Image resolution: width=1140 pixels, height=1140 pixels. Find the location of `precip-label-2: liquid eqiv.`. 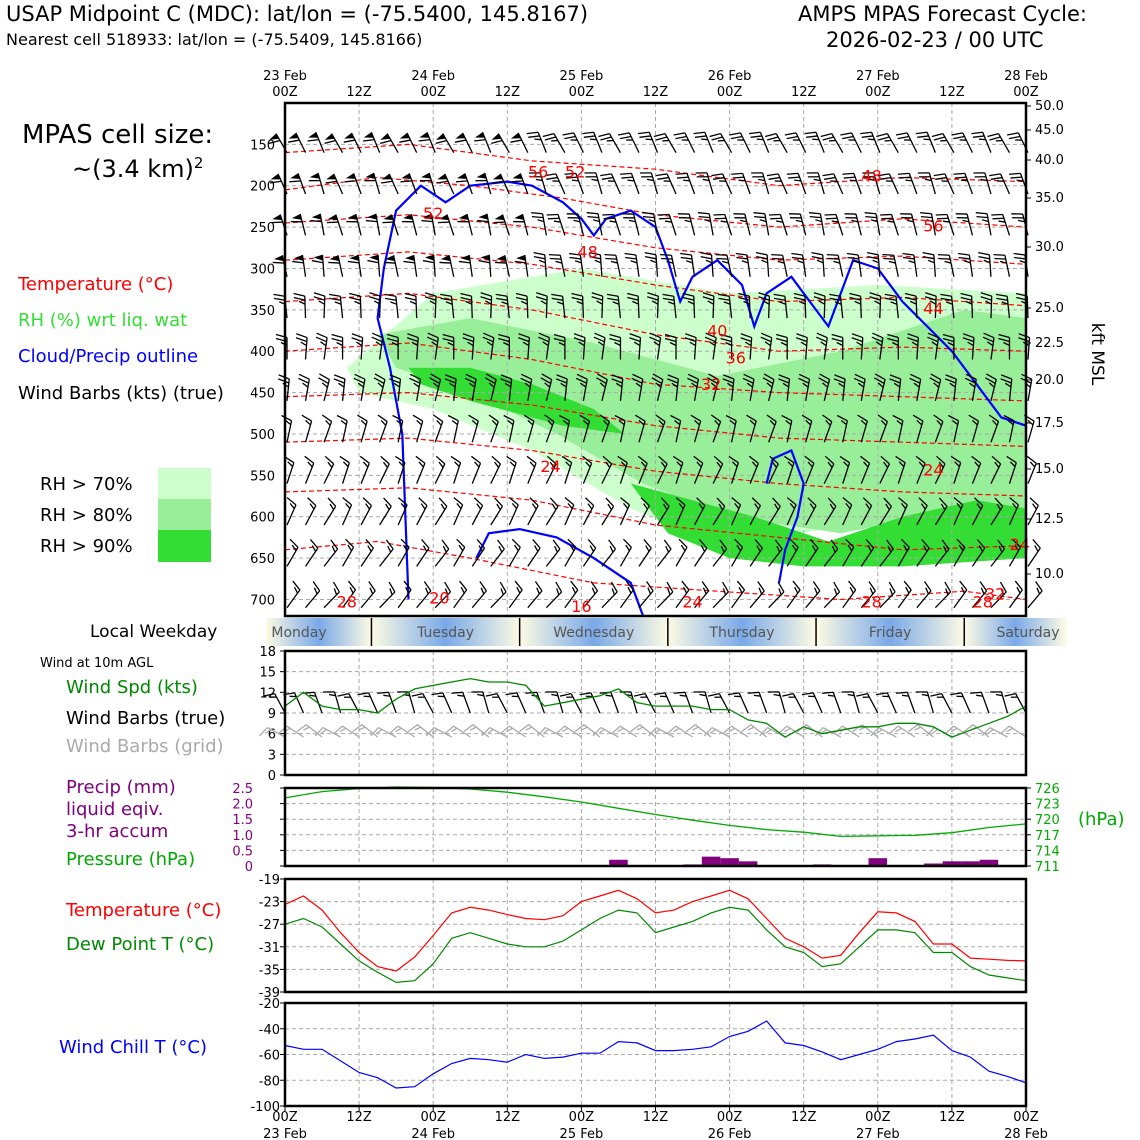

precip-label-2: liquid eqiv. is located at coordinates (115, 809).